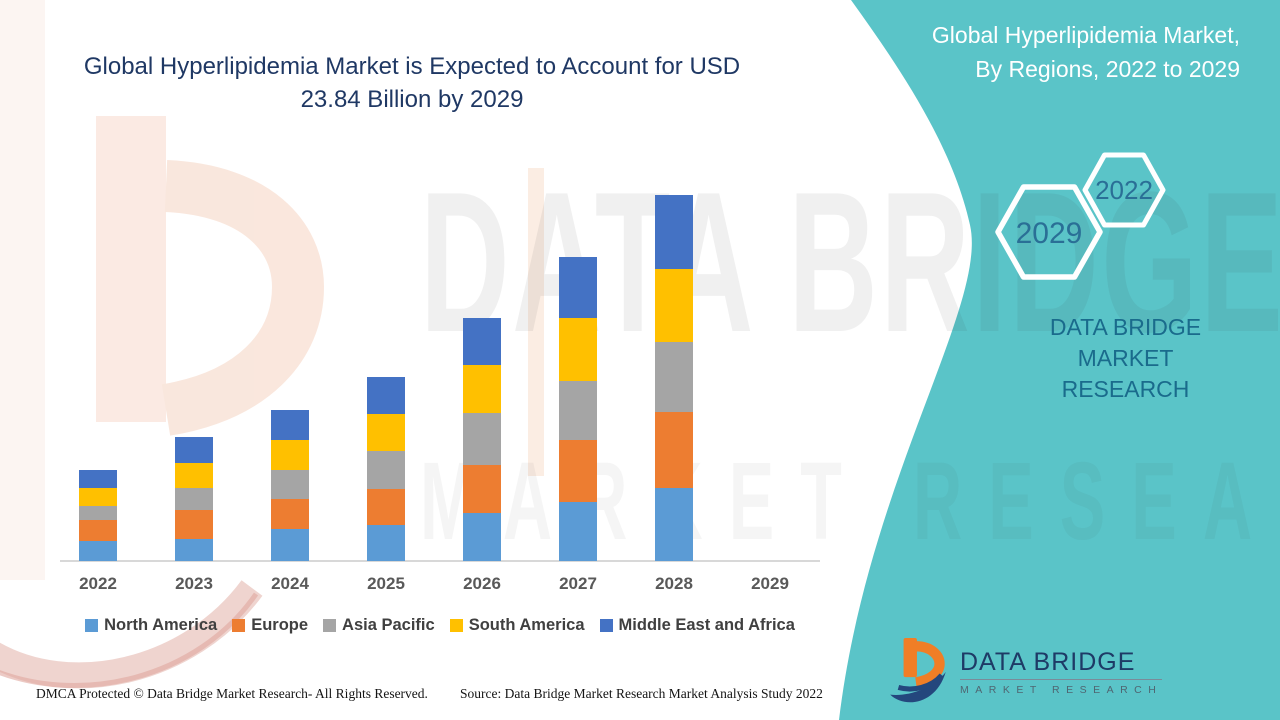 This screenshot has width=1280, height=720. I want to click on bar-segment-asia-pacific-2022, so click(98, 513).